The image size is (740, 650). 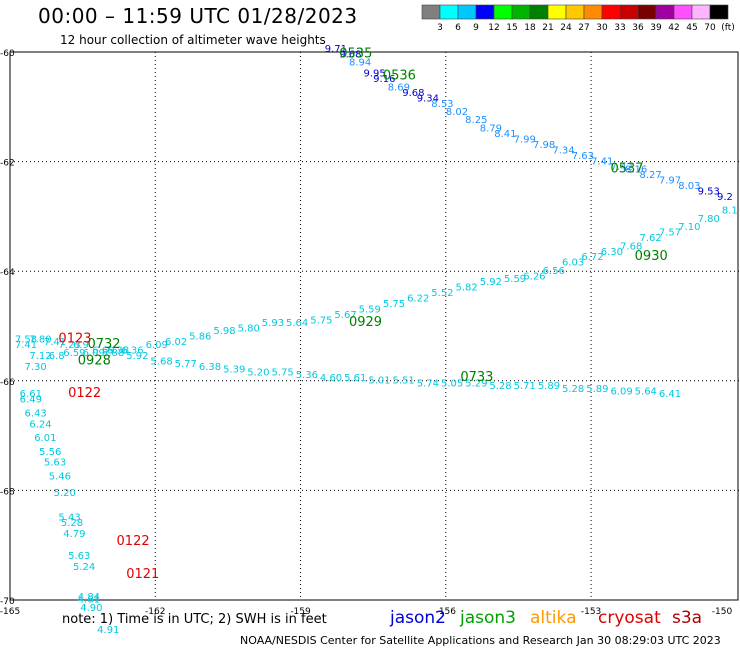 I want to click on page-title: 00:00 – 11:59 UTC 01/28/2023, so click(x=198, y=16).